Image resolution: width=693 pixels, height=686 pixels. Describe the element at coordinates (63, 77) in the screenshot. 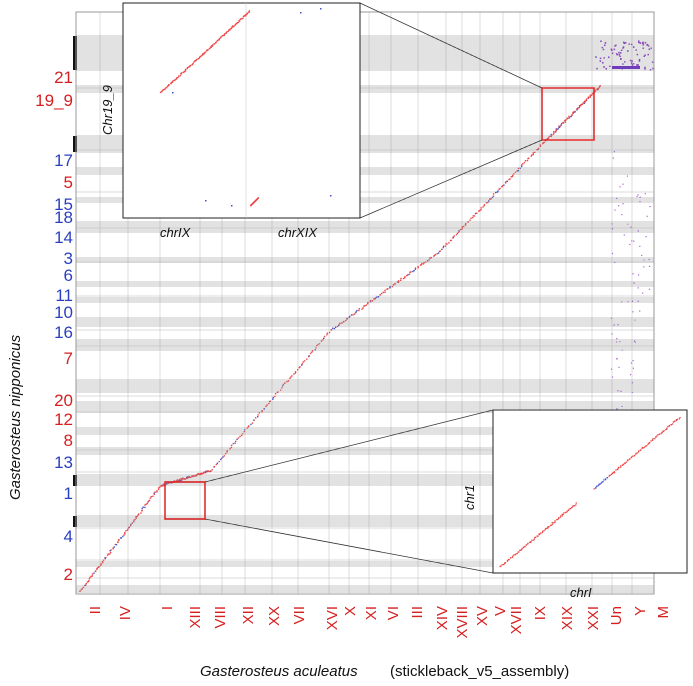

I see `y-tick-label: 21` at that location.